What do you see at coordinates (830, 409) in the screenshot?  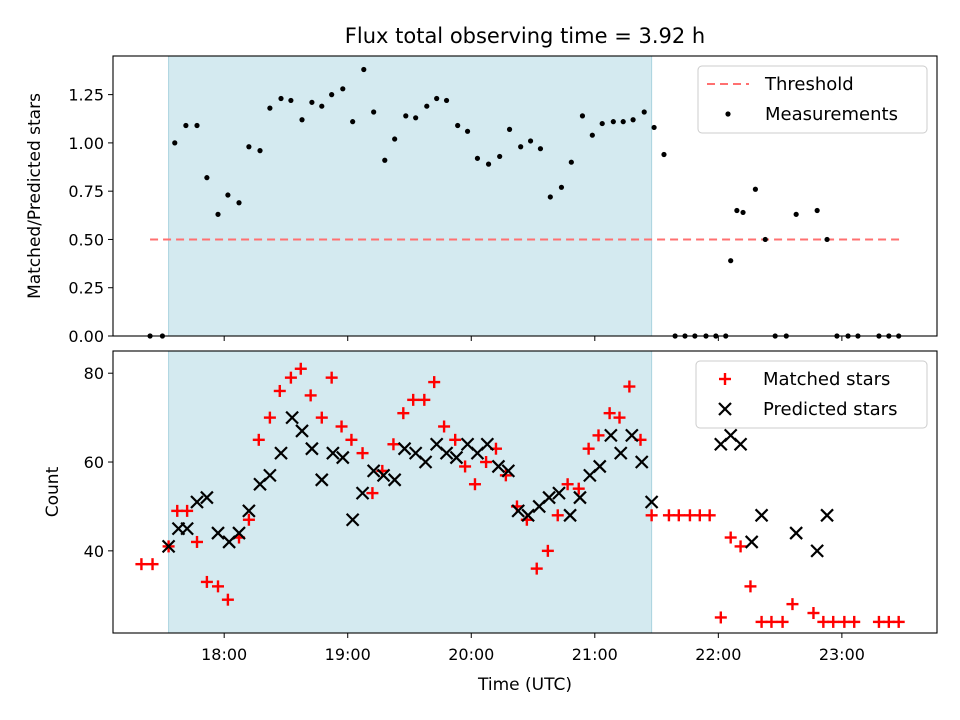 I see `predicted-stars-legend-label: Predicted stars` at bounding box center [830, 409].